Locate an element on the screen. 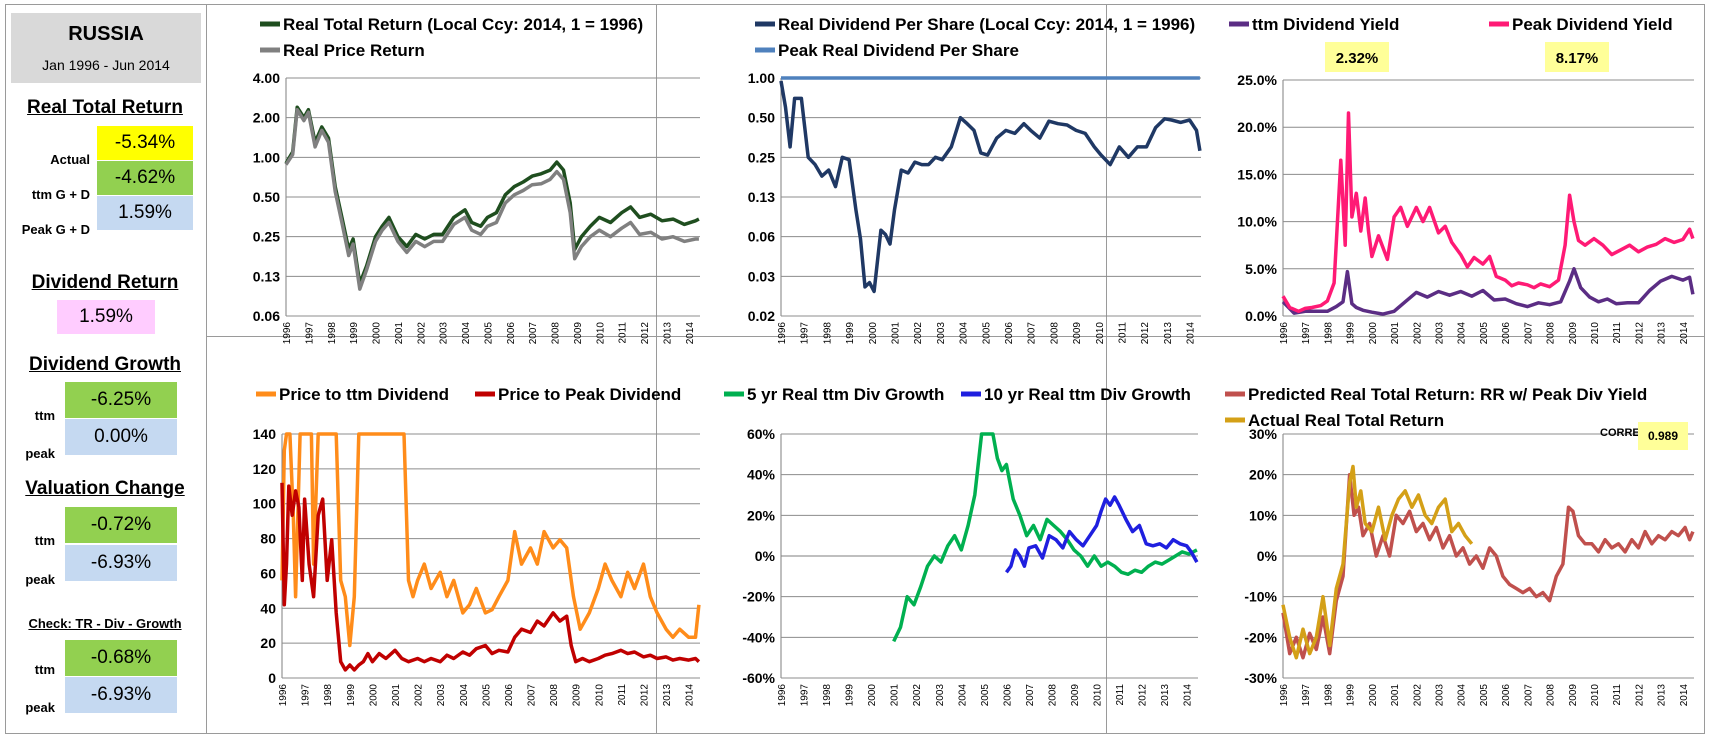  dg-peak-label: peak is located at coordinates (40, 453).